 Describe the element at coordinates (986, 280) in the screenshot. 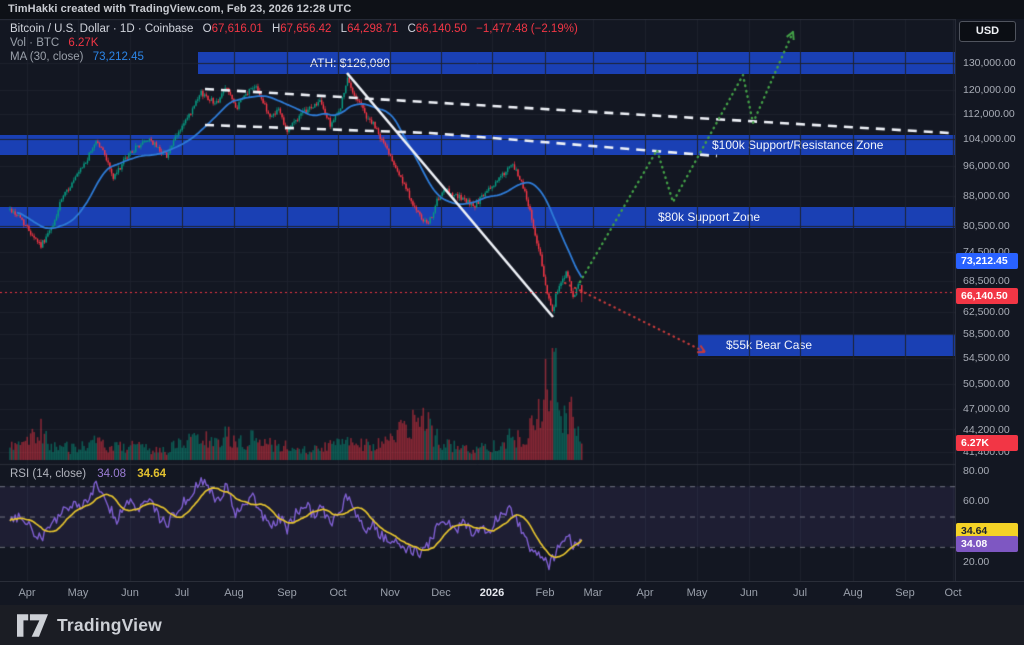

I see `price-axis-tick: 68,500.00` at that location.